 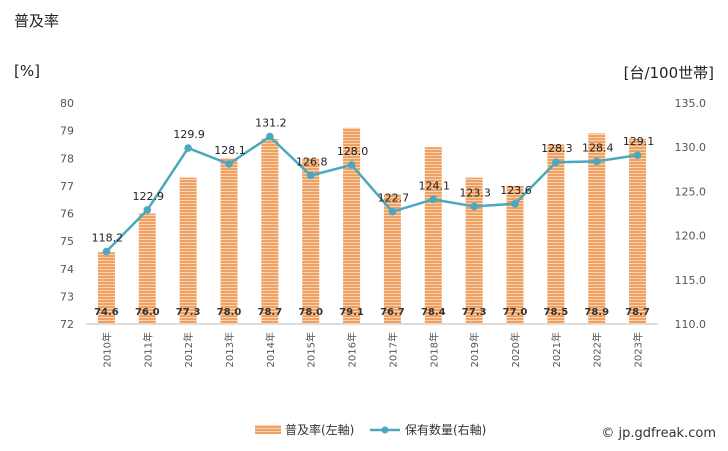 What do you see at coordinates (668, 73) in the screenshot?
I see `right-axis-unit: [台/100世帯]` at bounding box center [668, 73].